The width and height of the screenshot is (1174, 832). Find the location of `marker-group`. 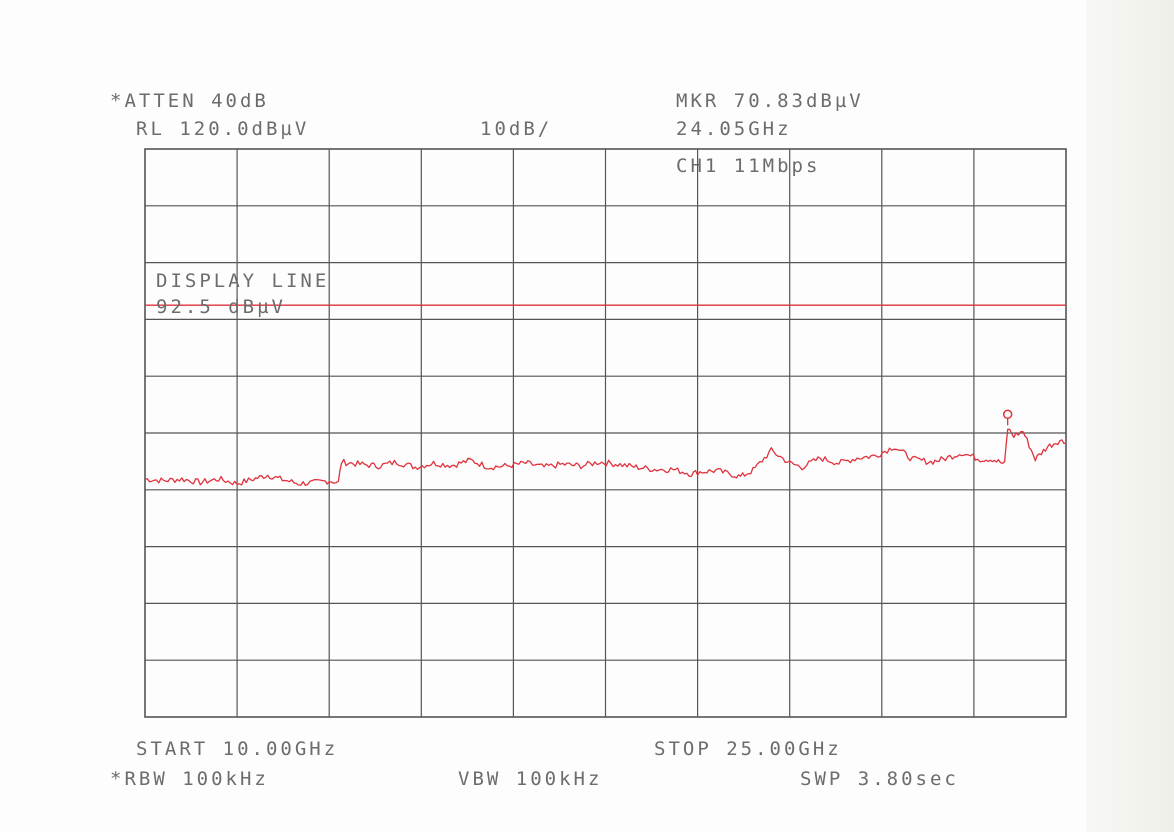

marker-group is located at coordinates (1007, 417).